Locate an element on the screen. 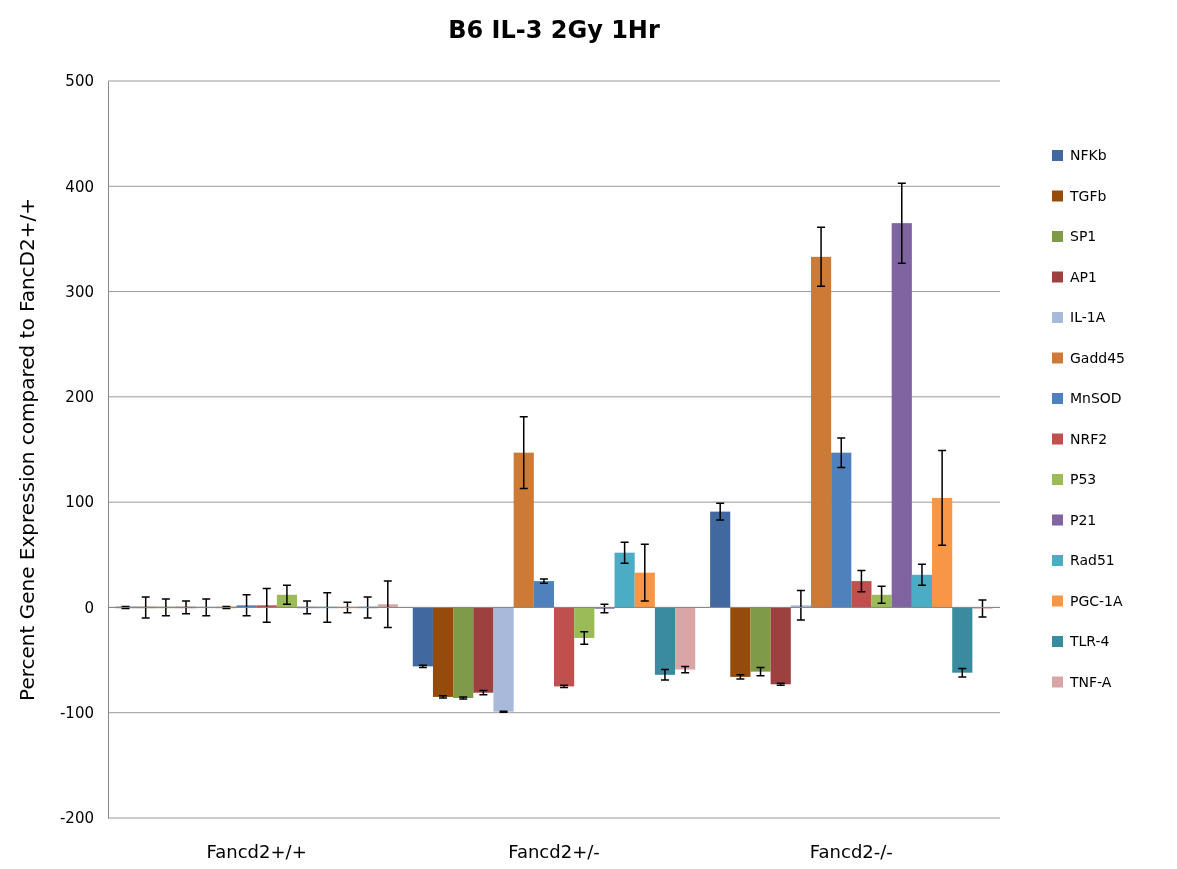  x-tick-label: Fancd2+/- is located at coordinates (554, 851).